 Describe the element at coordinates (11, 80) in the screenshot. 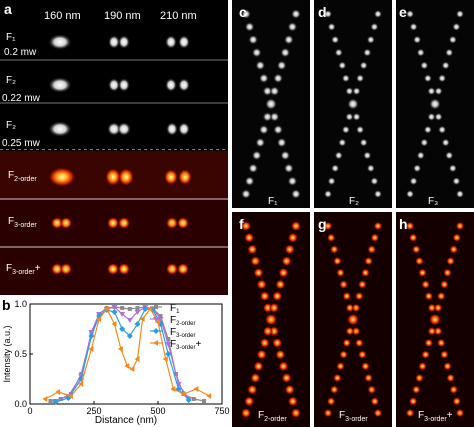

I see `row-2-name: F₂` at that location.